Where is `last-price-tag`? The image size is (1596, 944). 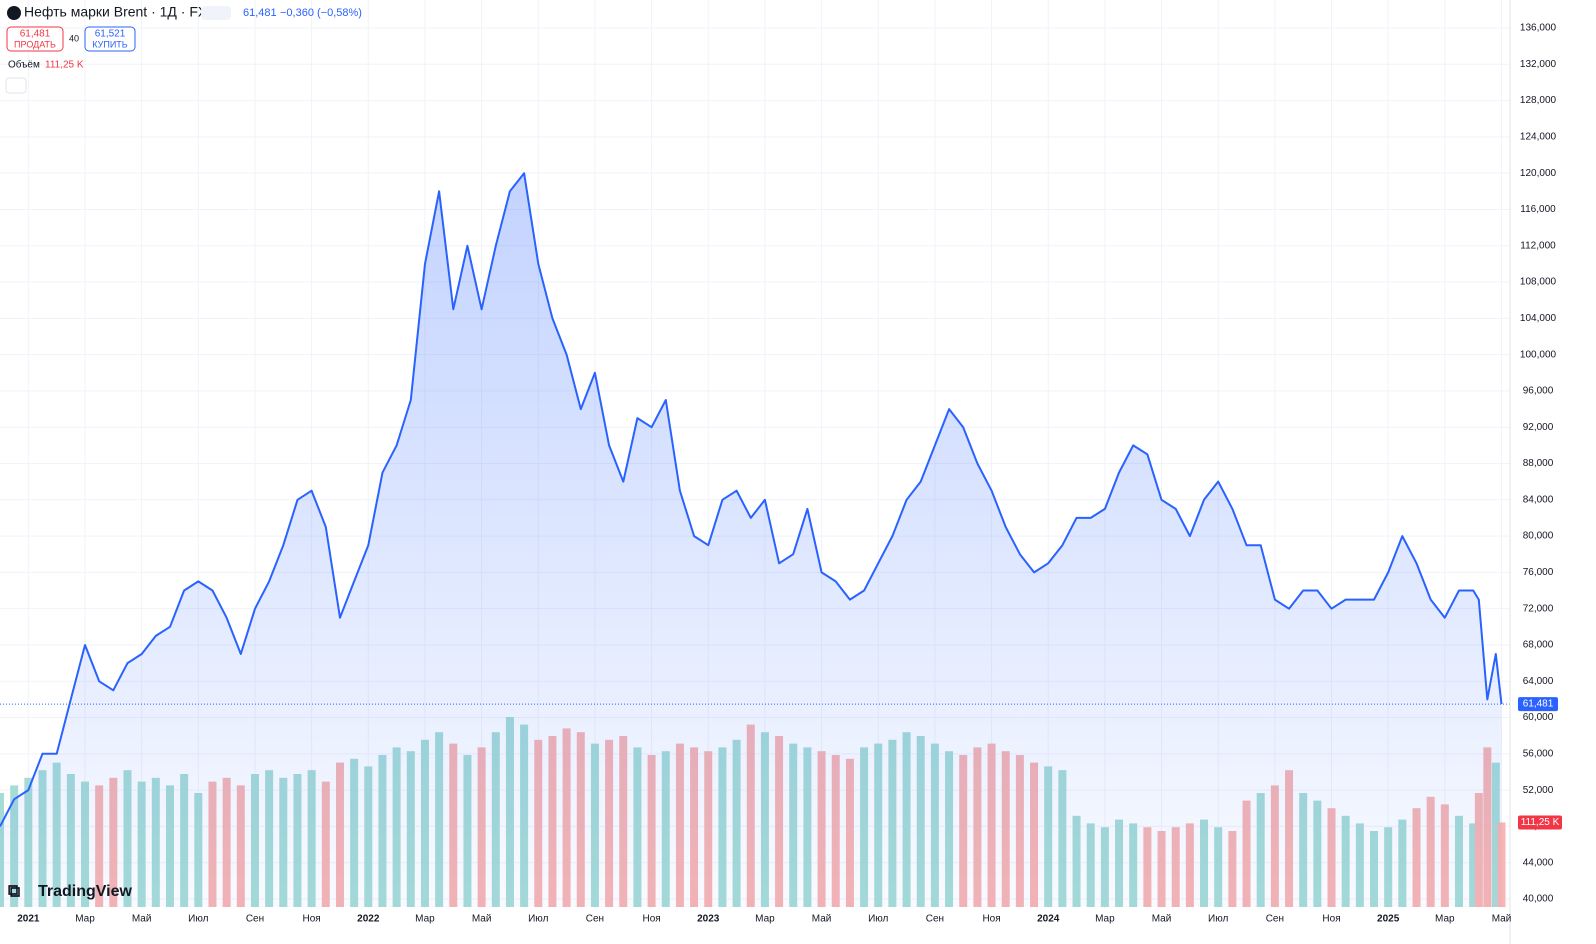
last-price-tag is located at coordinates (1538, 704).